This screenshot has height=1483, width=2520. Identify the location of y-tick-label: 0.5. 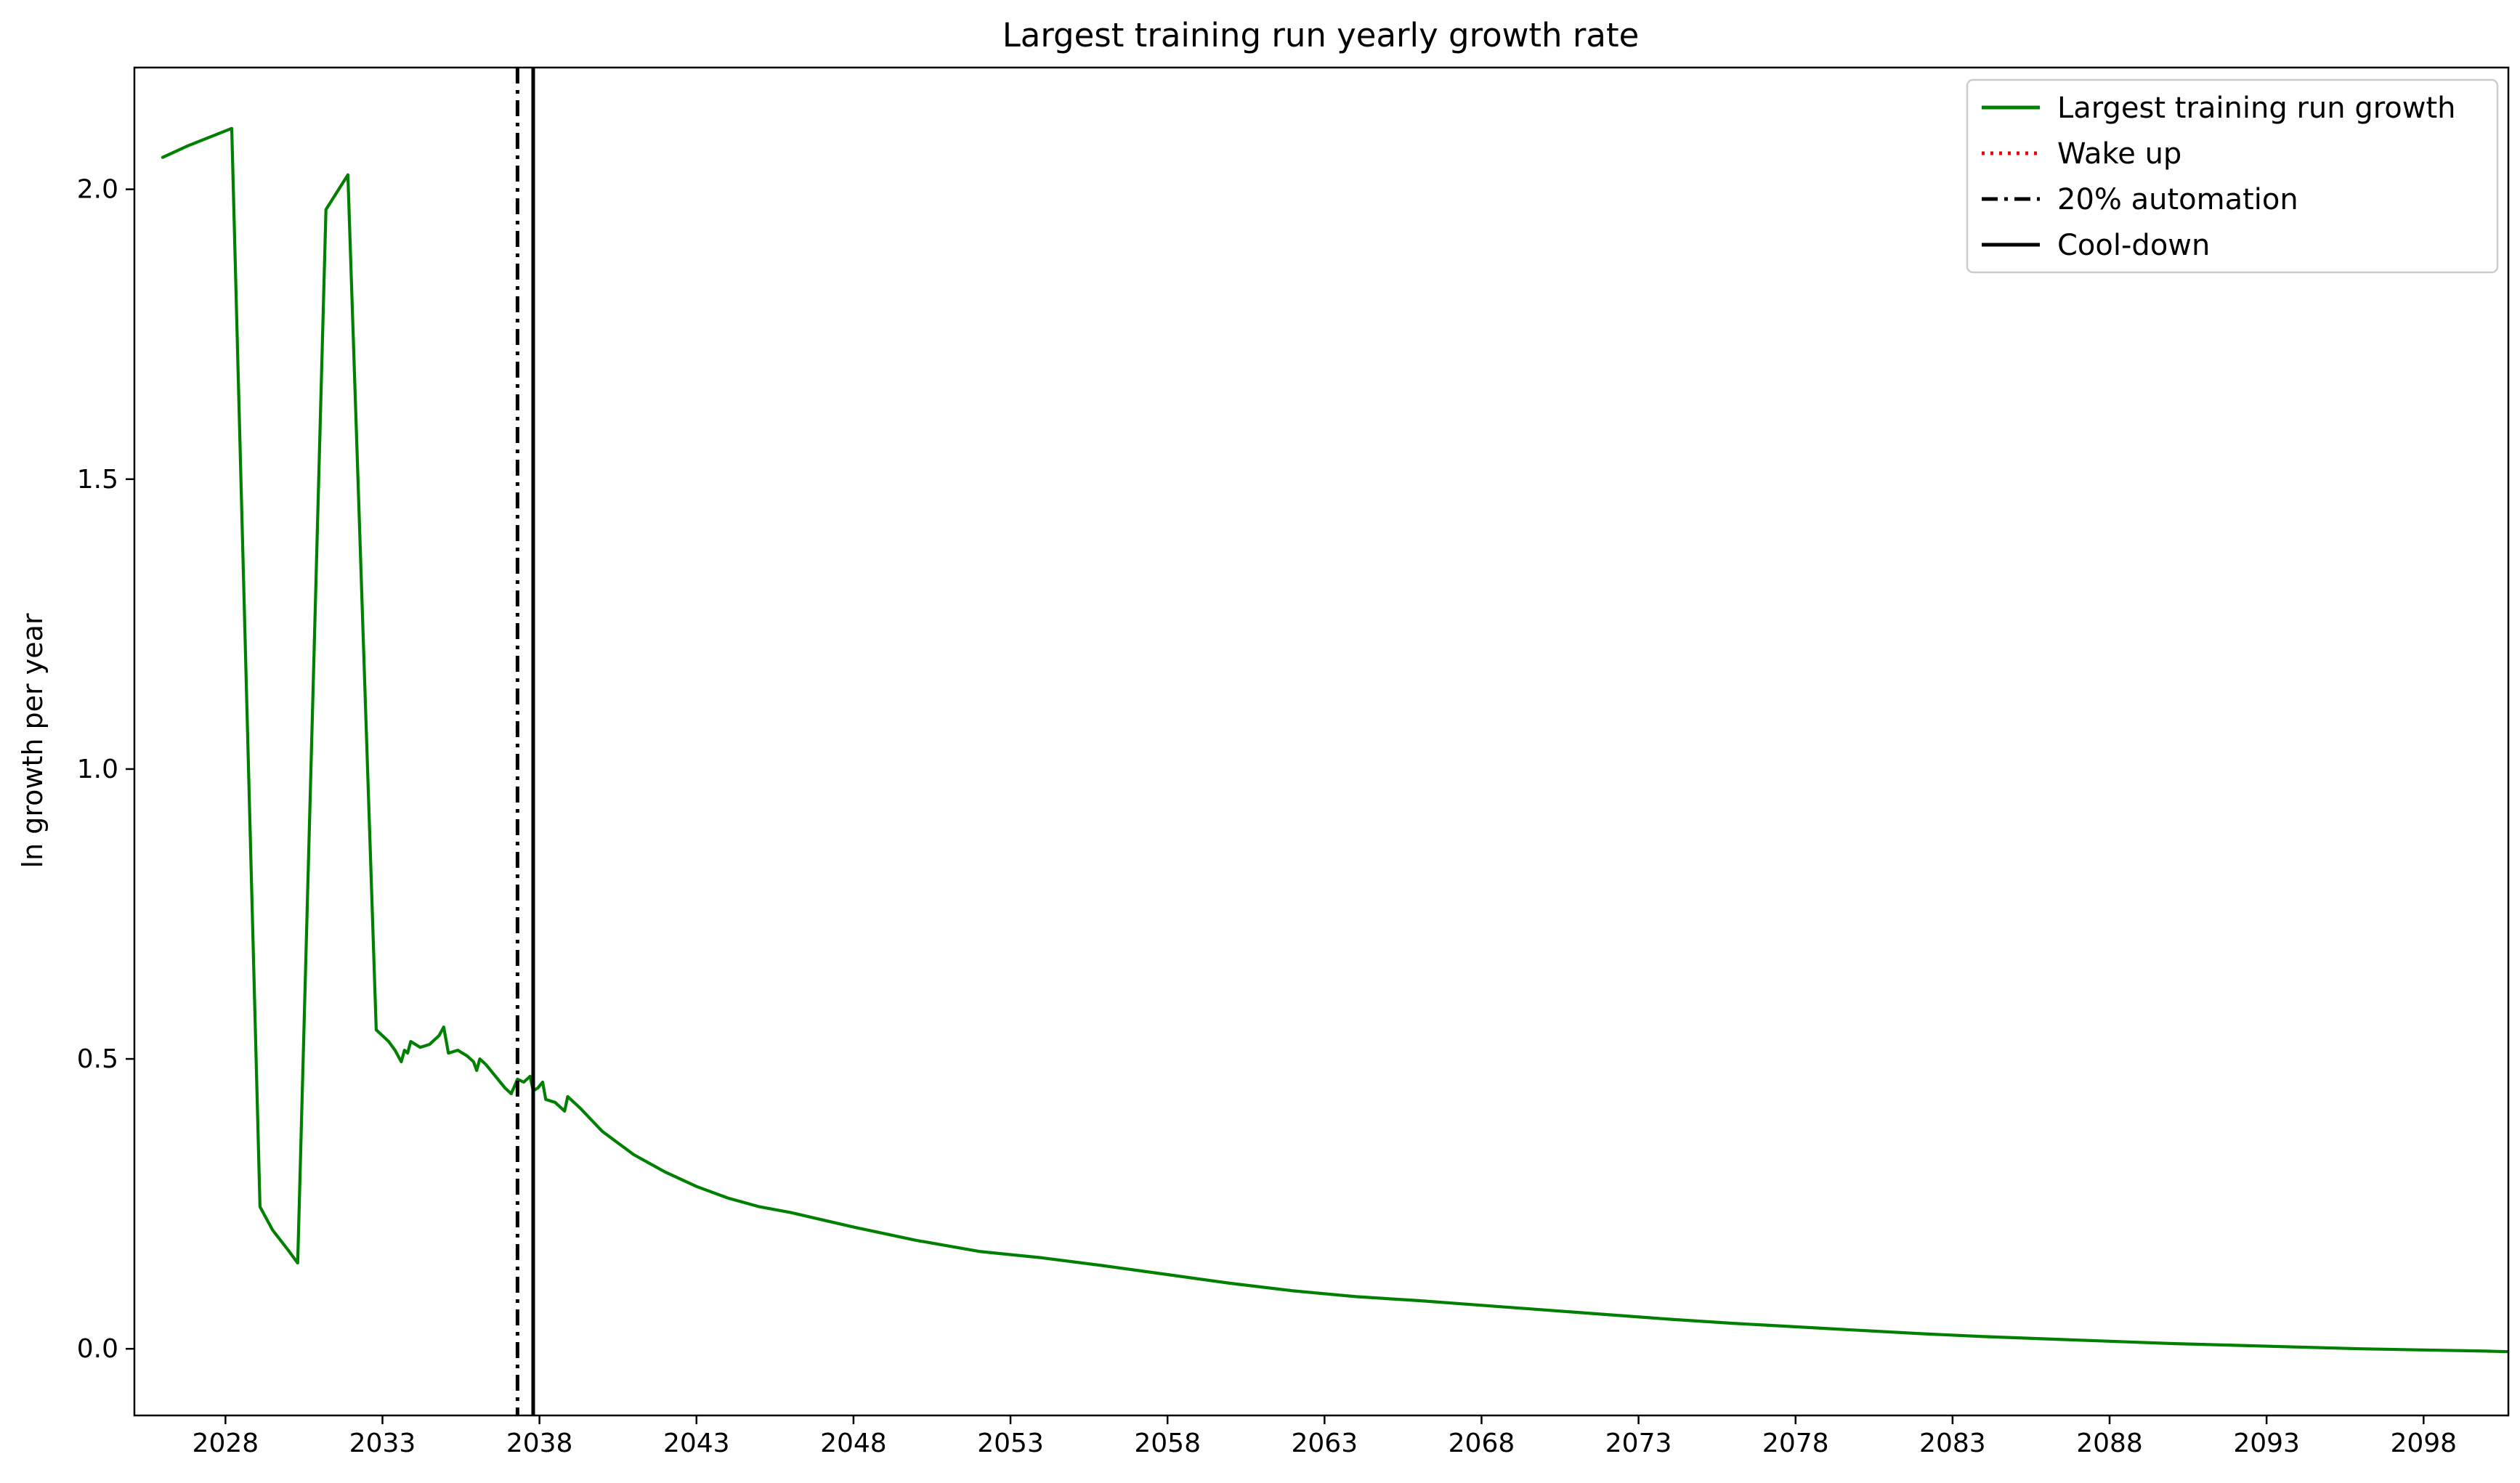
(97, 1059).